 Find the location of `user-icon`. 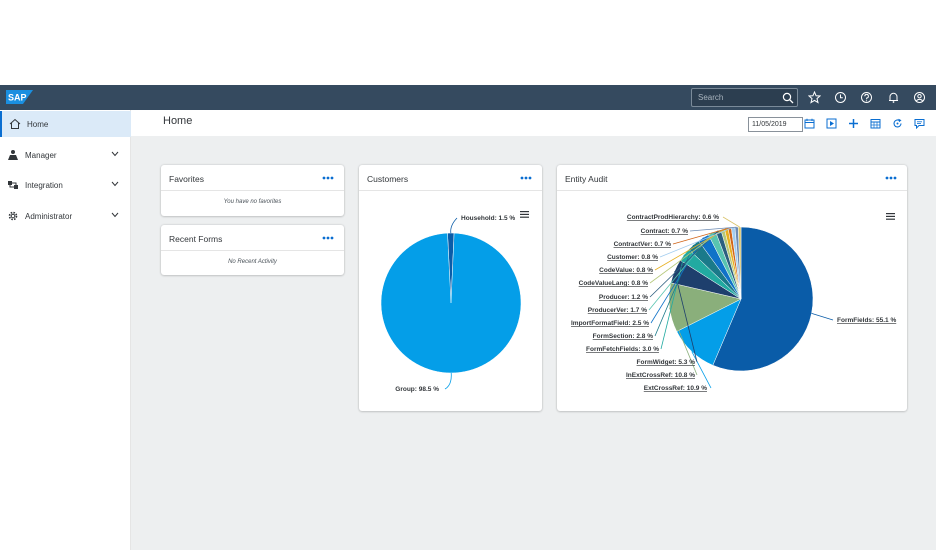

user-icon is located at coordinates (919, 97).